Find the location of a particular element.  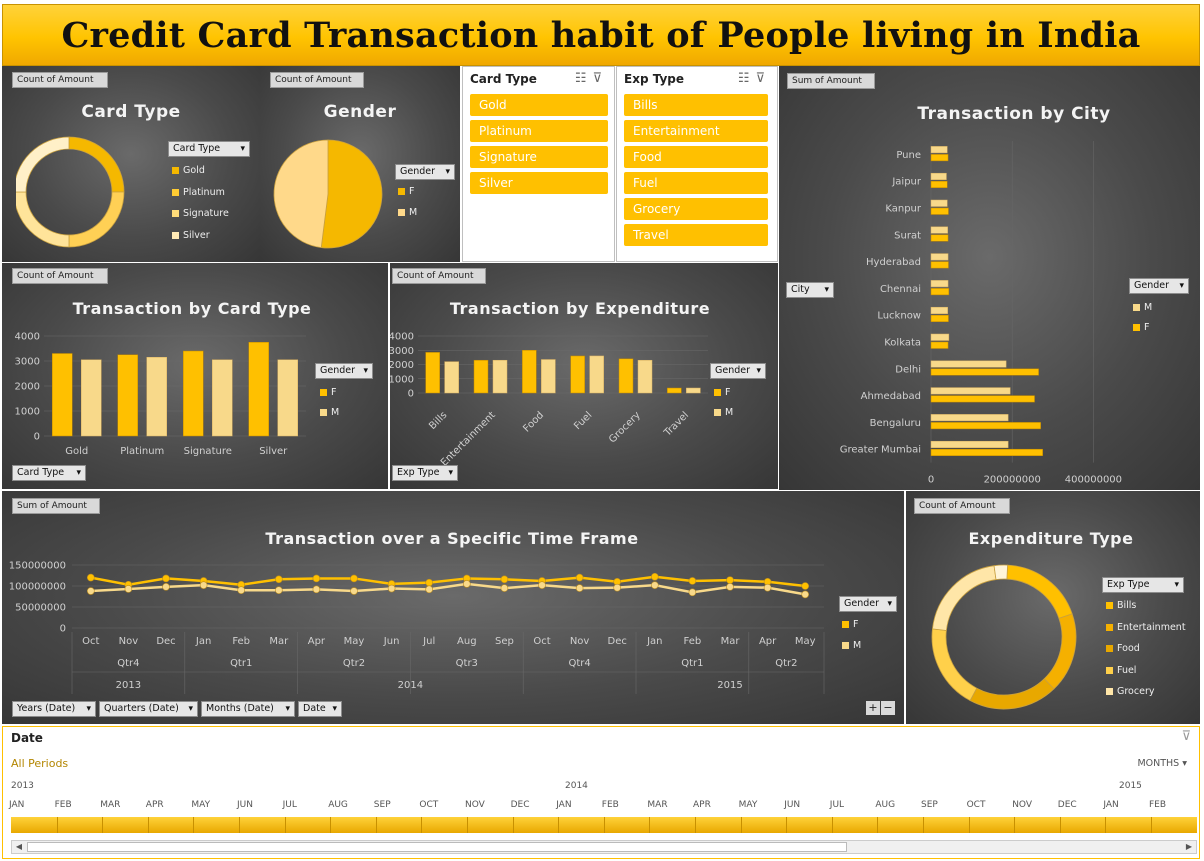

slice-f is located at coordinates (351, 194).